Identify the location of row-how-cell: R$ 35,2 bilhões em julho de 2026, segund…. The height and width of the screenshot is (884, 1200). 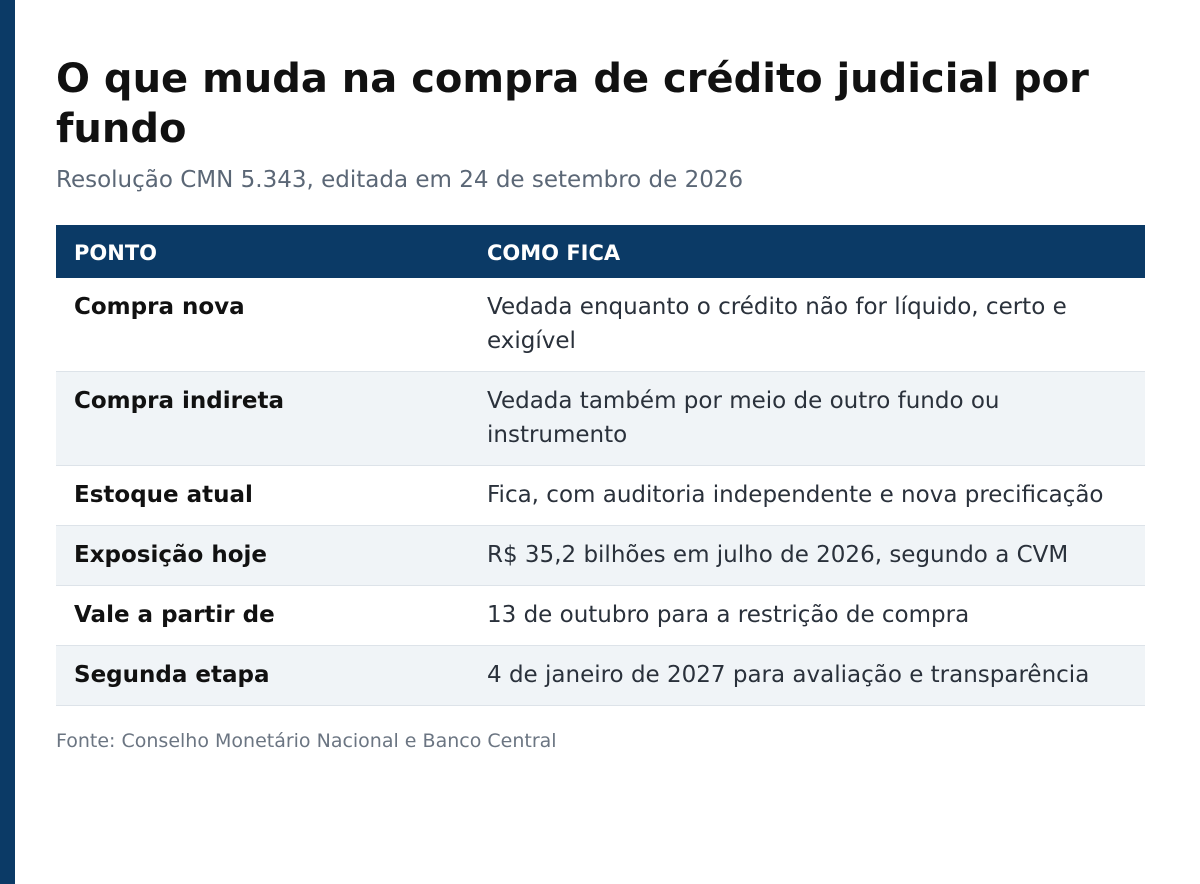
(778, 555).